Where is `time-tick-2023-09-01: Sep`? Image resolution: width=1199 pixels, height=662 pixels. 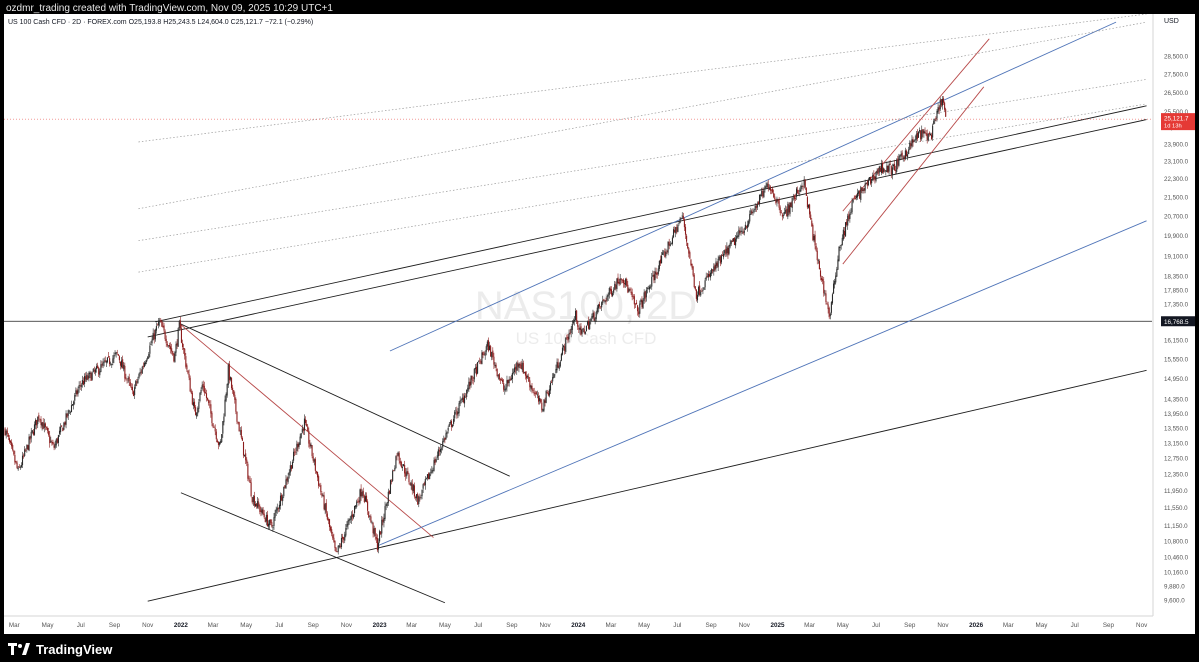 time-tick-2023-09-01: Sep is located at coordinates (512, 625).